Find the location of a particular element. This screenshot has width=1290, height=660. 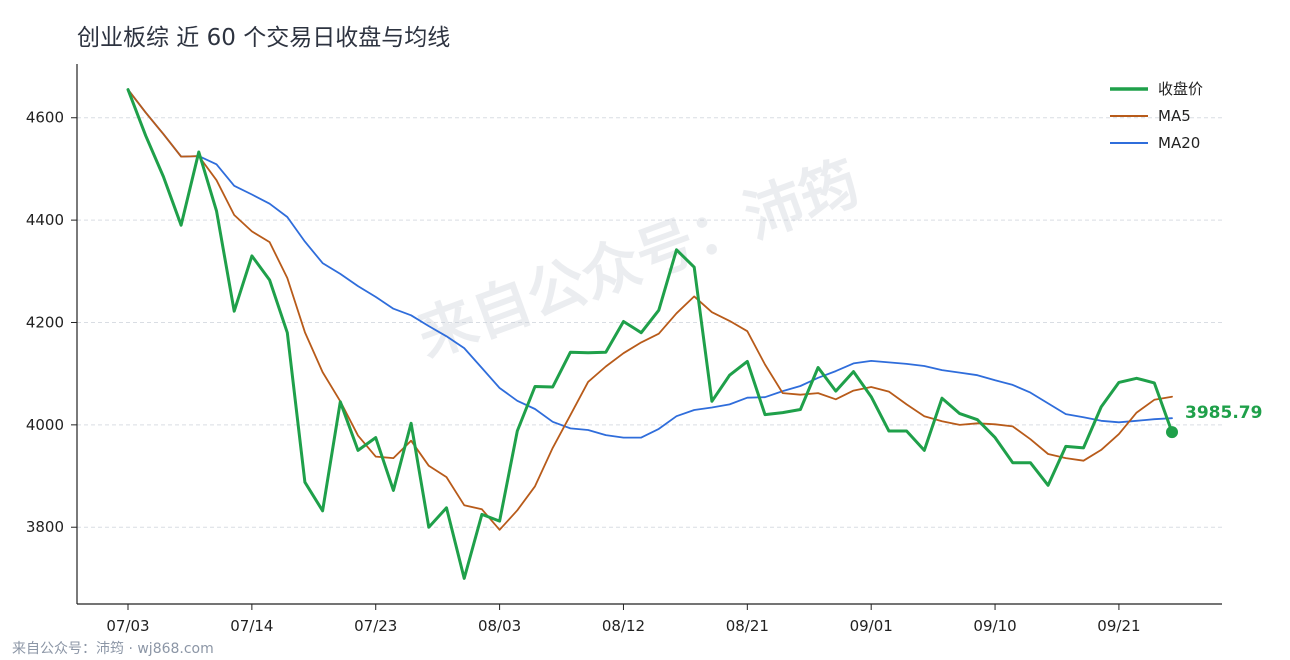

last-value-label: 3985.79 is located at coordinates (1223, 413).